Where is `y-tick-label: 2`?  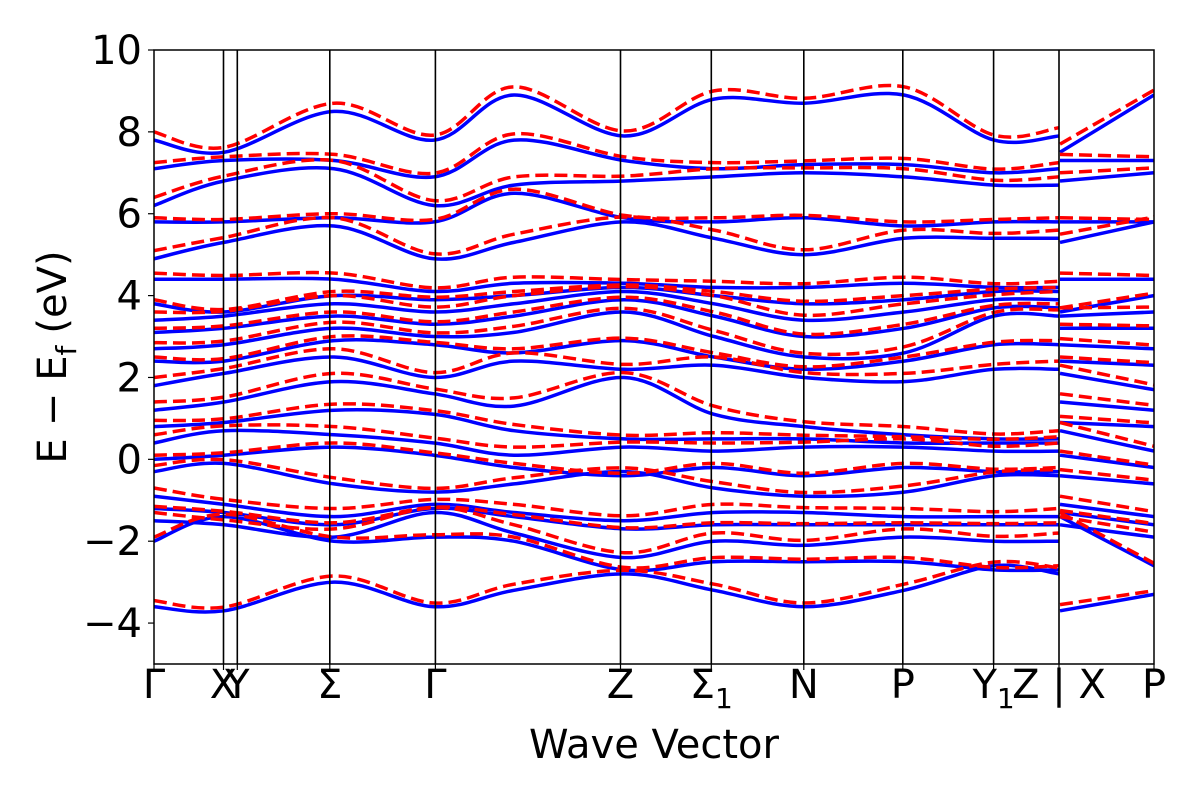 y-tick-label: 2 is located at coordinates (129, 378).